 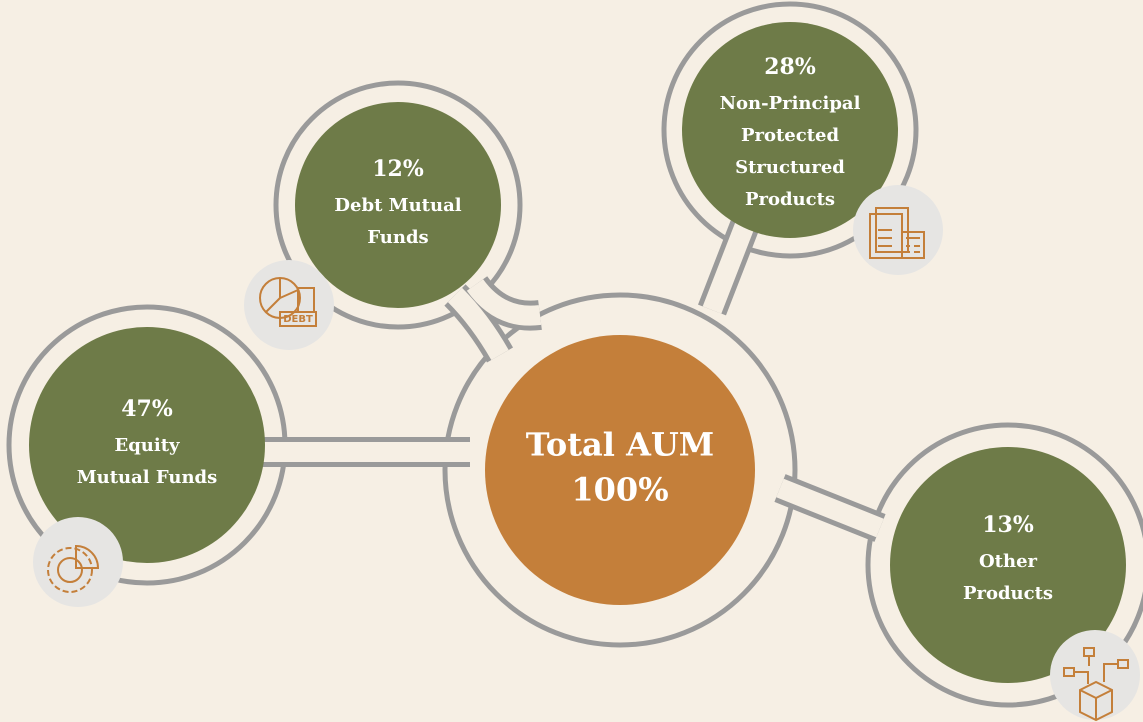 I want to click on center-title: Total AUM, so click(x=620, y=445).